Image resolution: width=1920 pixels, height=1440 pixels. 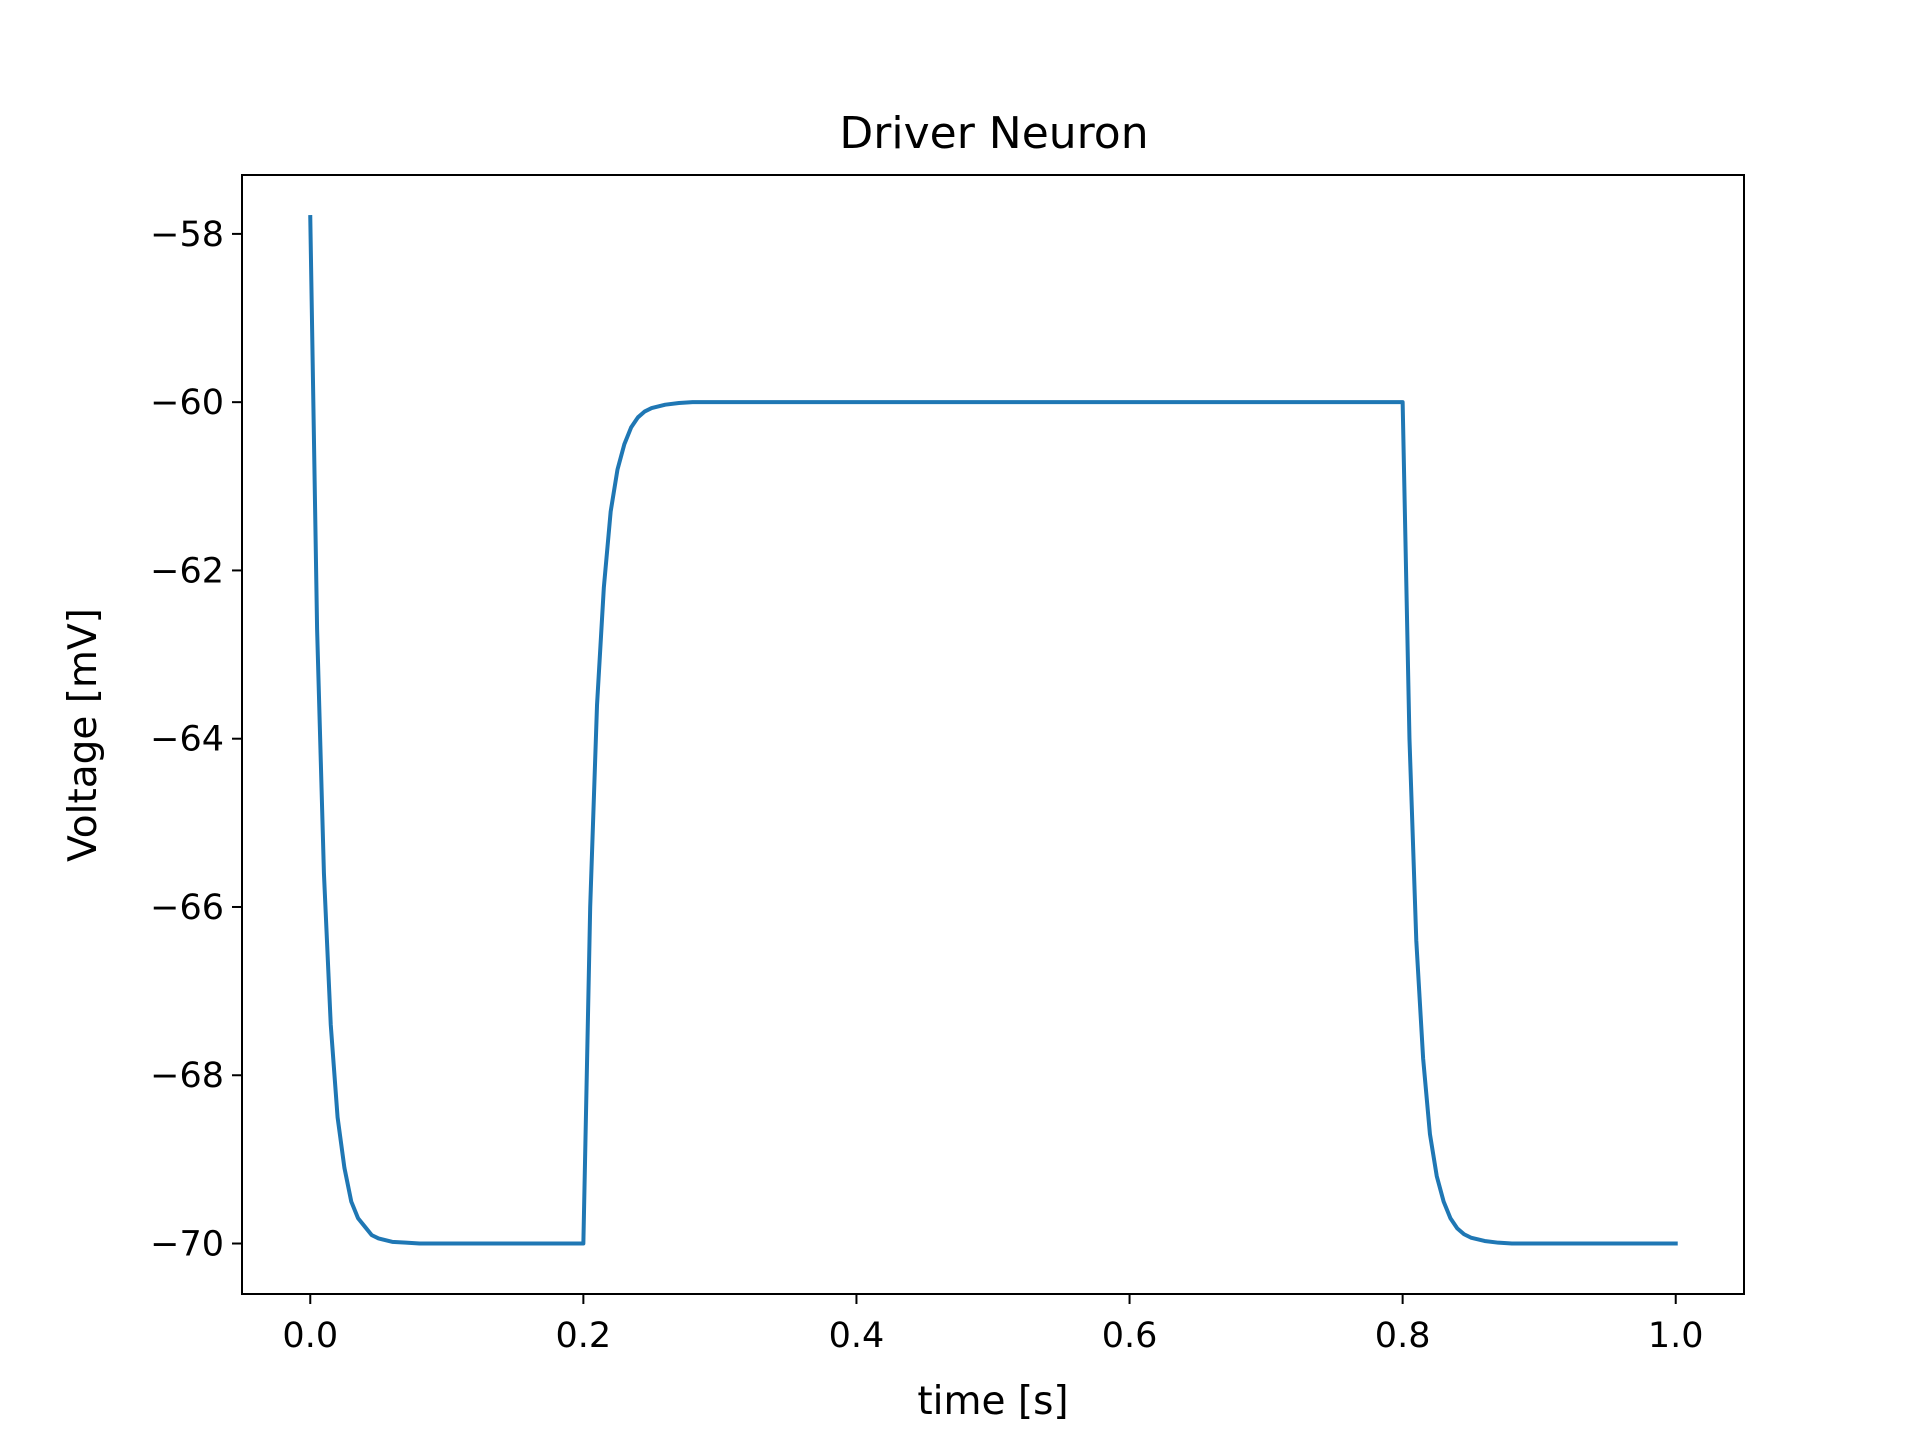 I want to click on x-tick-label: 1.0, so click(x=1676, y=1336).